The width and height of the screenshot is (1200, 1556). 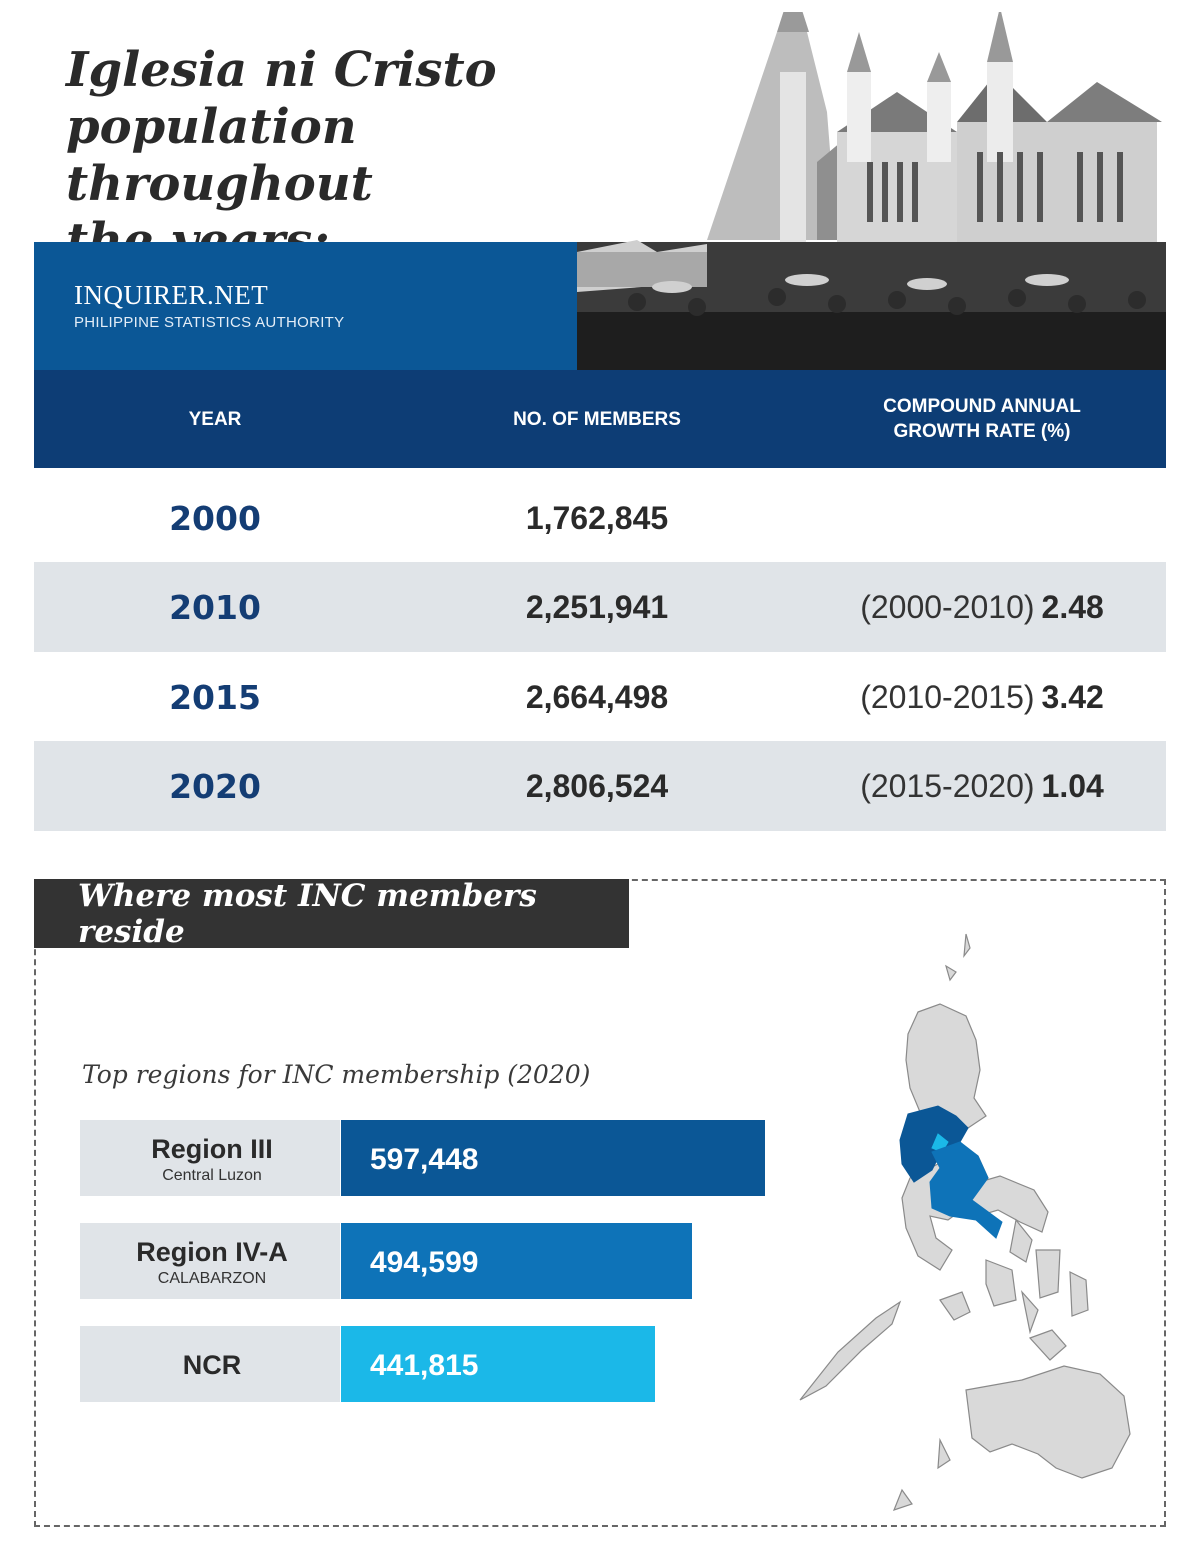 What do you see at coordinates (215, 786) in the screenshot?
I see `year-cell: 2020` at bounding box center [215, 786].